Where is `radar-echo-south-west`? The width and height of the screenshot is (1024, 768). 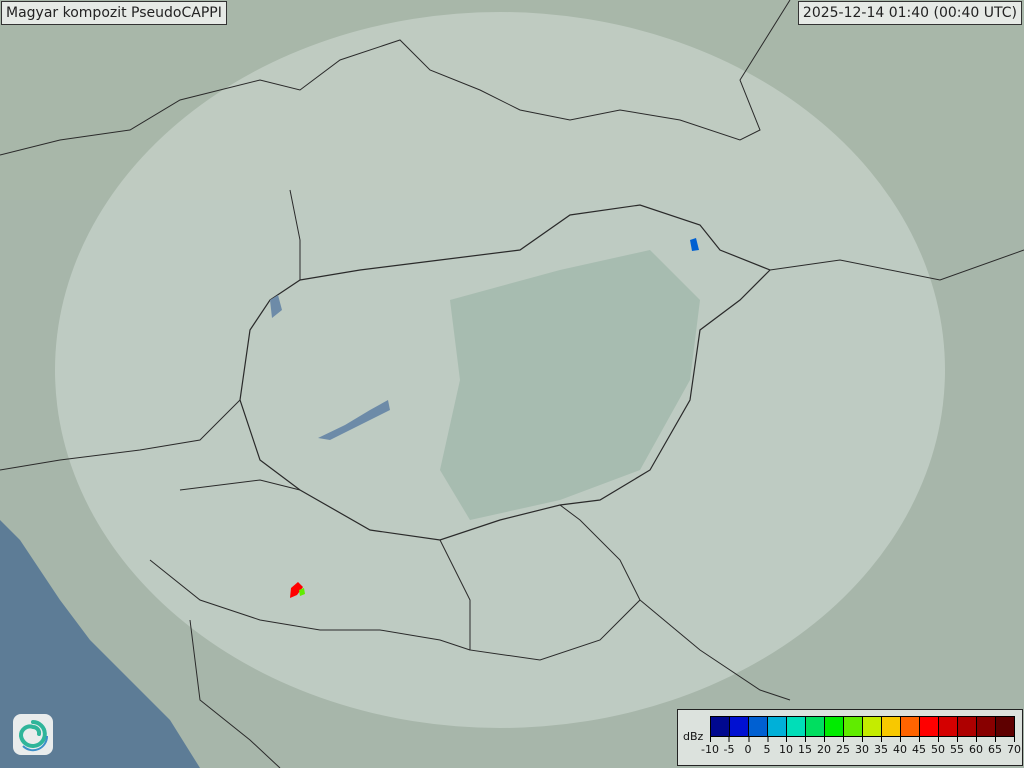 radar-echo-south-west is located at coordinates (296, 590).